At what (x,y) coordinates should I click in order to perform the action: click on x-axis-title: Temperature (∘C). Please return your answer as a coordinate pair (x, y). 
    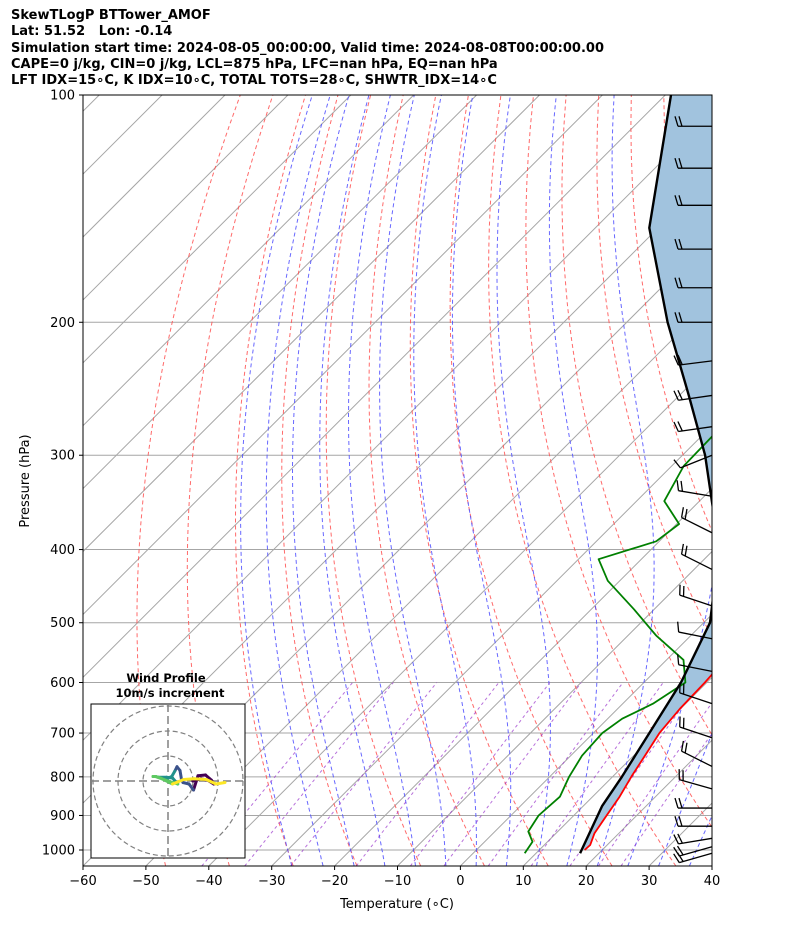
    Looking at the image, I should click on (396, 904).